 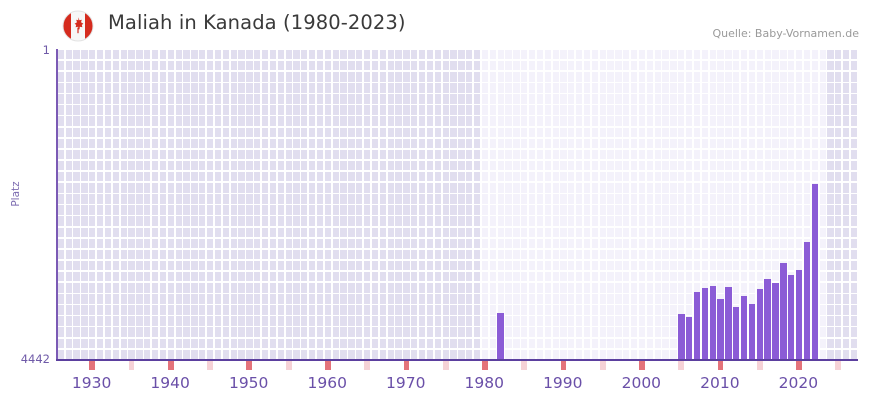 What do you see at coordinates (85, 365) in the screenshot?
I see `x-tick-1929` at bounding box center [85, 365].